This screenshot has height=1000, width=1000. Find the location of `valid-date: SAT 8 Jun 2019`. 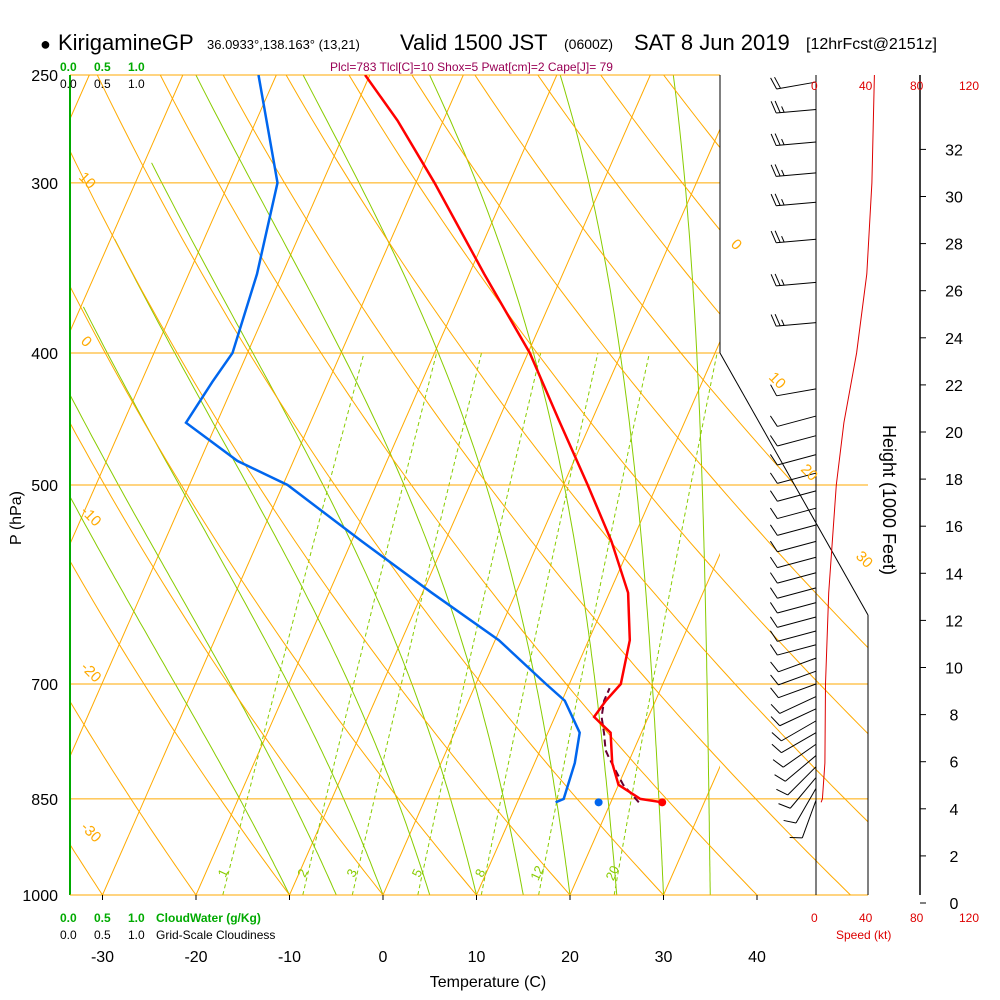

valid-date: SAT 8 Jun 2019 is located at coordinates (712, 42).